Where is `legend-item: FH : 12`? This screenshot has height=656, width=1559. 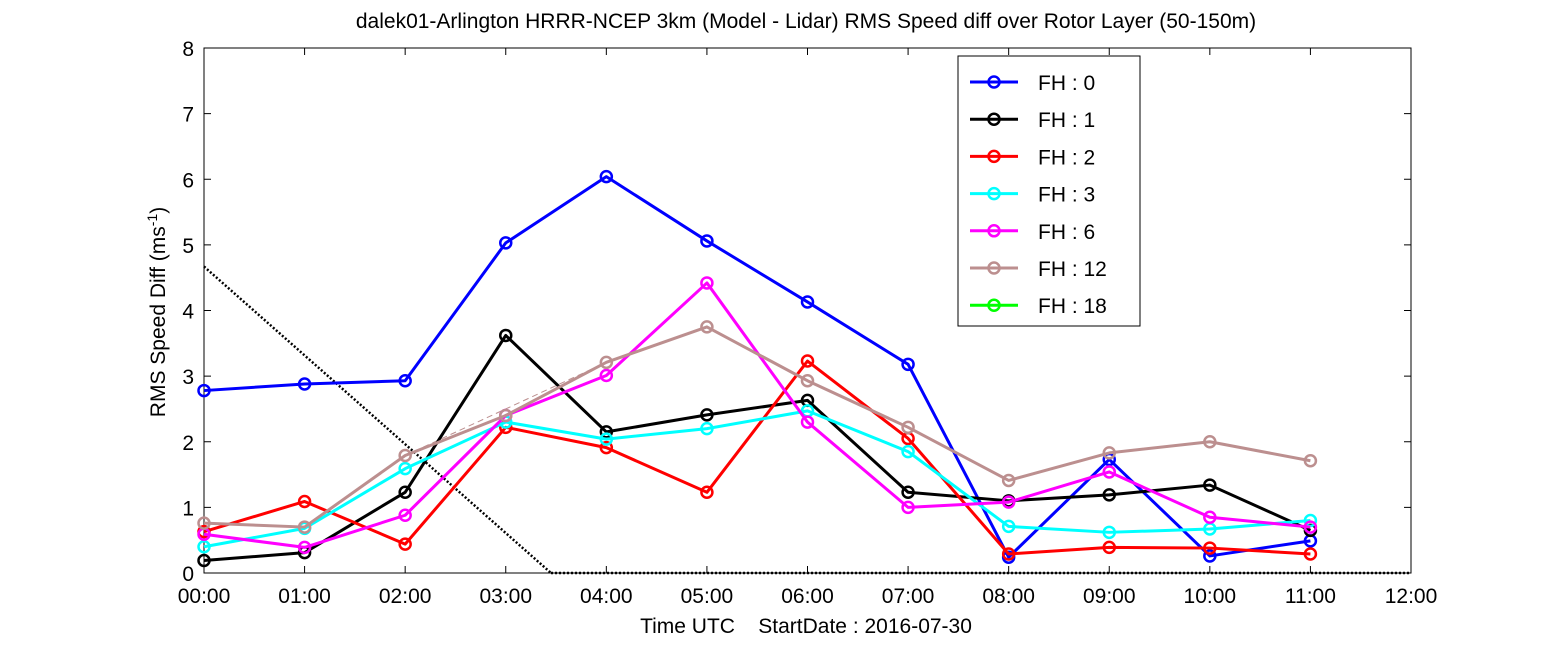
legend-item: FH : 12 is located at coordinates (1038, 269).